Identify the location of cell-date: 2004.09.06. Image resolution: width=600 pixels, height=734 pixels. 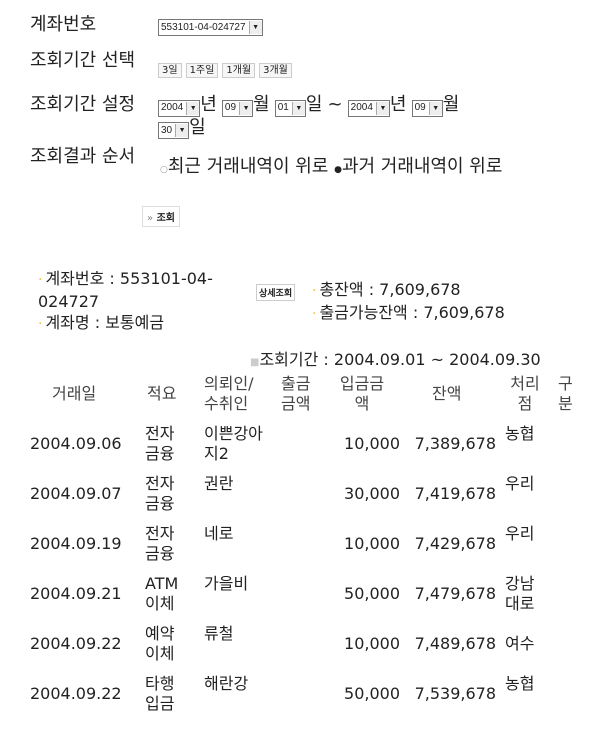
(76, 443).